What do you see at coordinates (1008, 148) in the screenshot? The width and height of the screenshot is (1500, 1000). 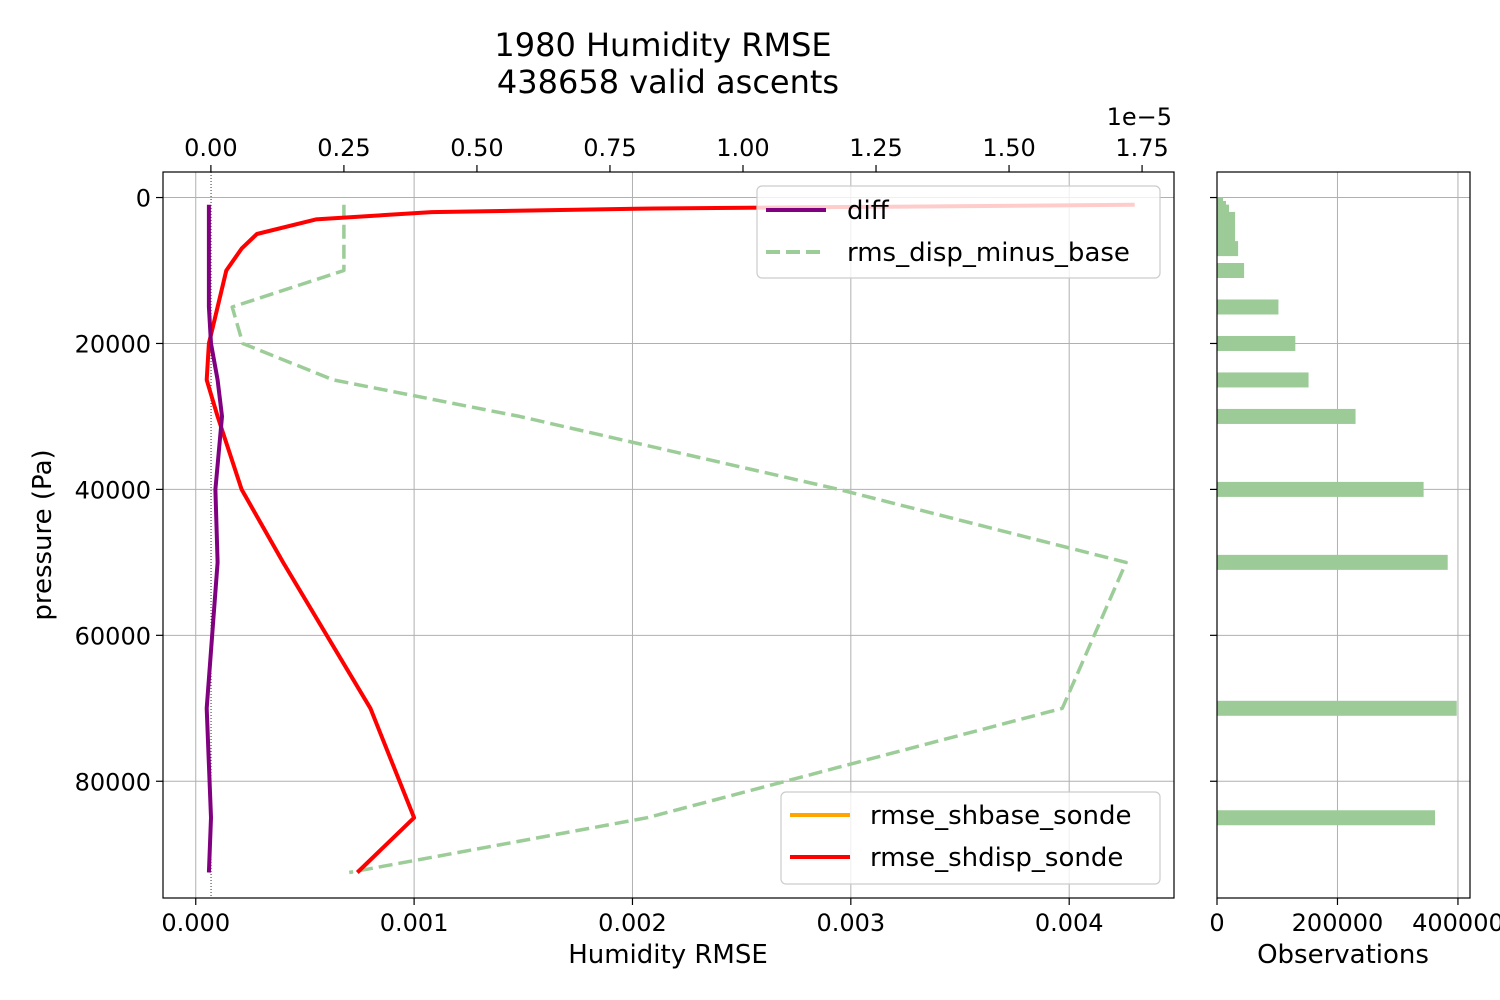 I see `top-x-tick-label-6: 1.50` at bounding box center [1008, 148].